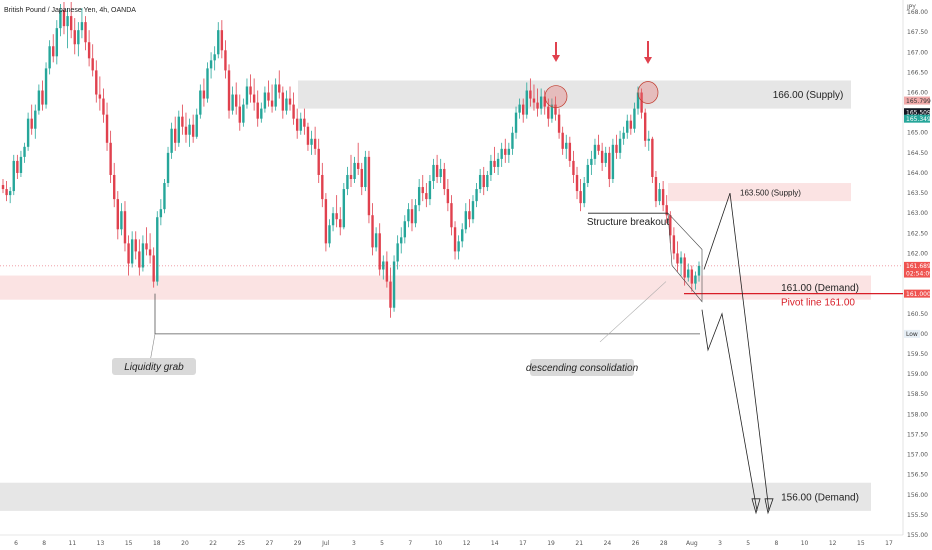 The image size is (932, 550). What do you see at coordinates (756, 506) in the screenshot?
I see `projection-arrow-b` at bounding box center [756, 506].